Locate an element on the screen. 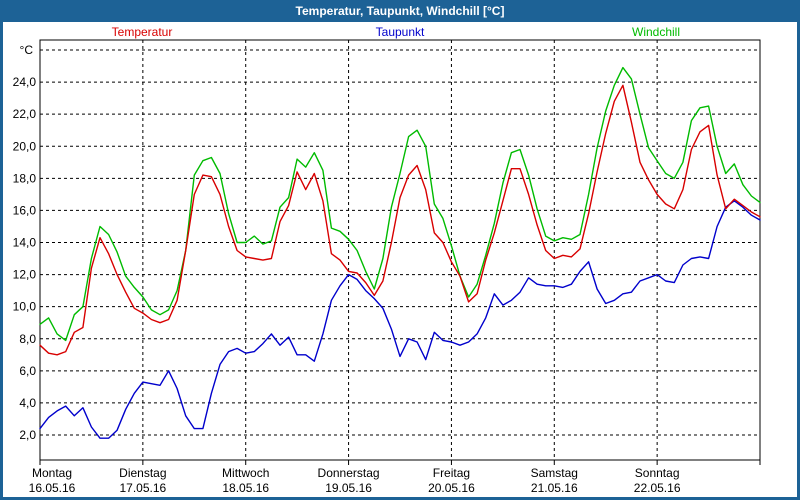 The width and height of the screenshot is (800, 500). y-tick-label: 10,0 is located at coordinates (25, 307).